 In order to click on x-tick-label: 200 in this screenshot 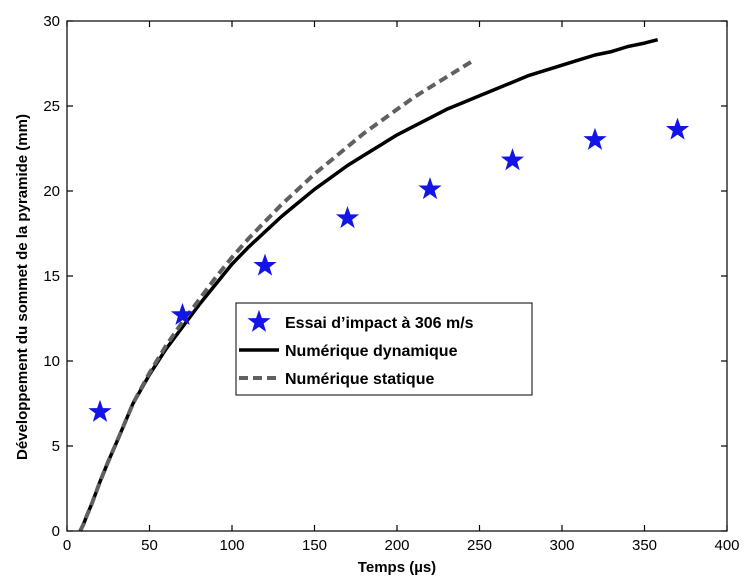, I will do `click(396, 545)`.